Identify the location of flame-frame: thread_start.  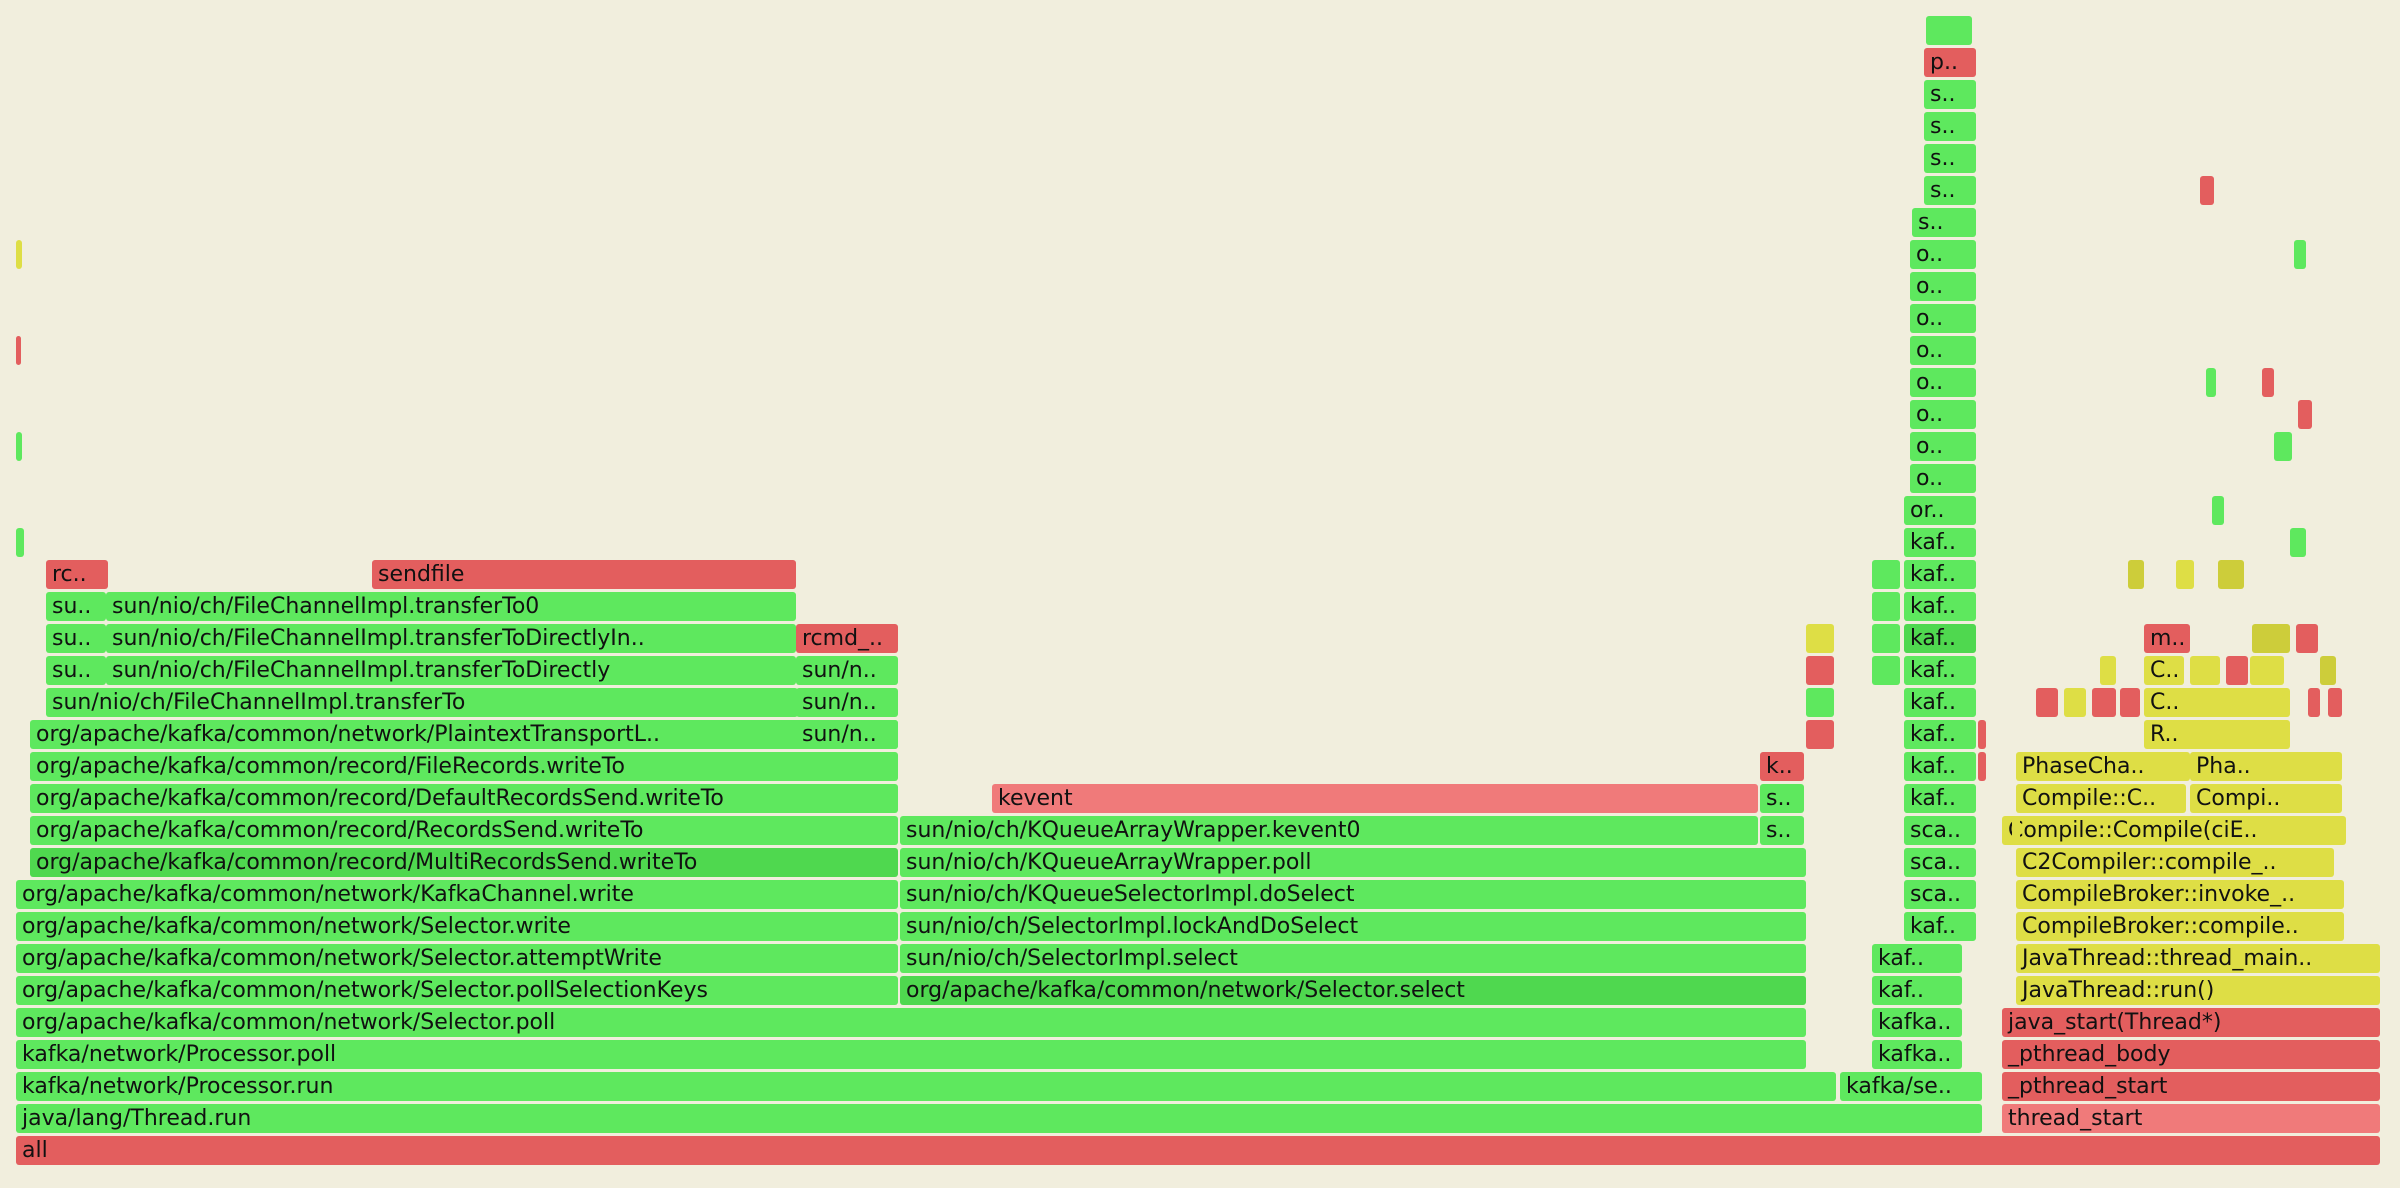
(2191, 1118).